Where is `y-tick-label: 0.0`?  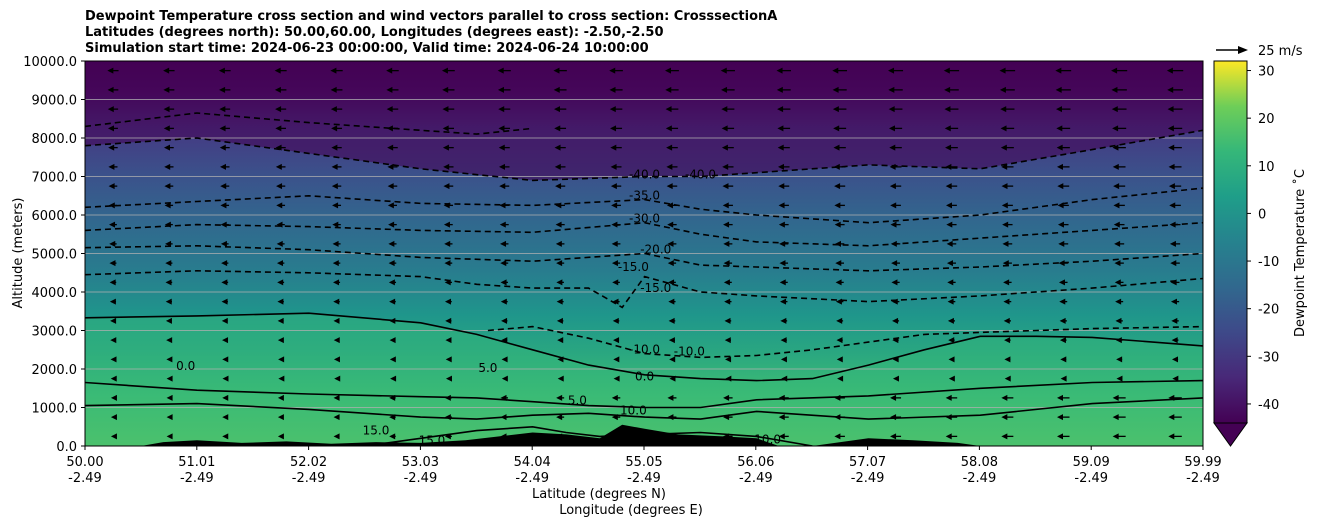
y-tick-label: 0.0 is located at coordinates (66, 447).